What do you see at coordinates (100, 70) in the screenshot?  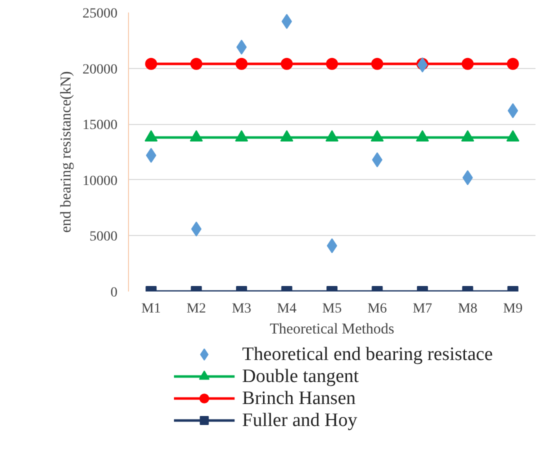 I see `y-tick-label: 20000` at bounding box center [100, 70].